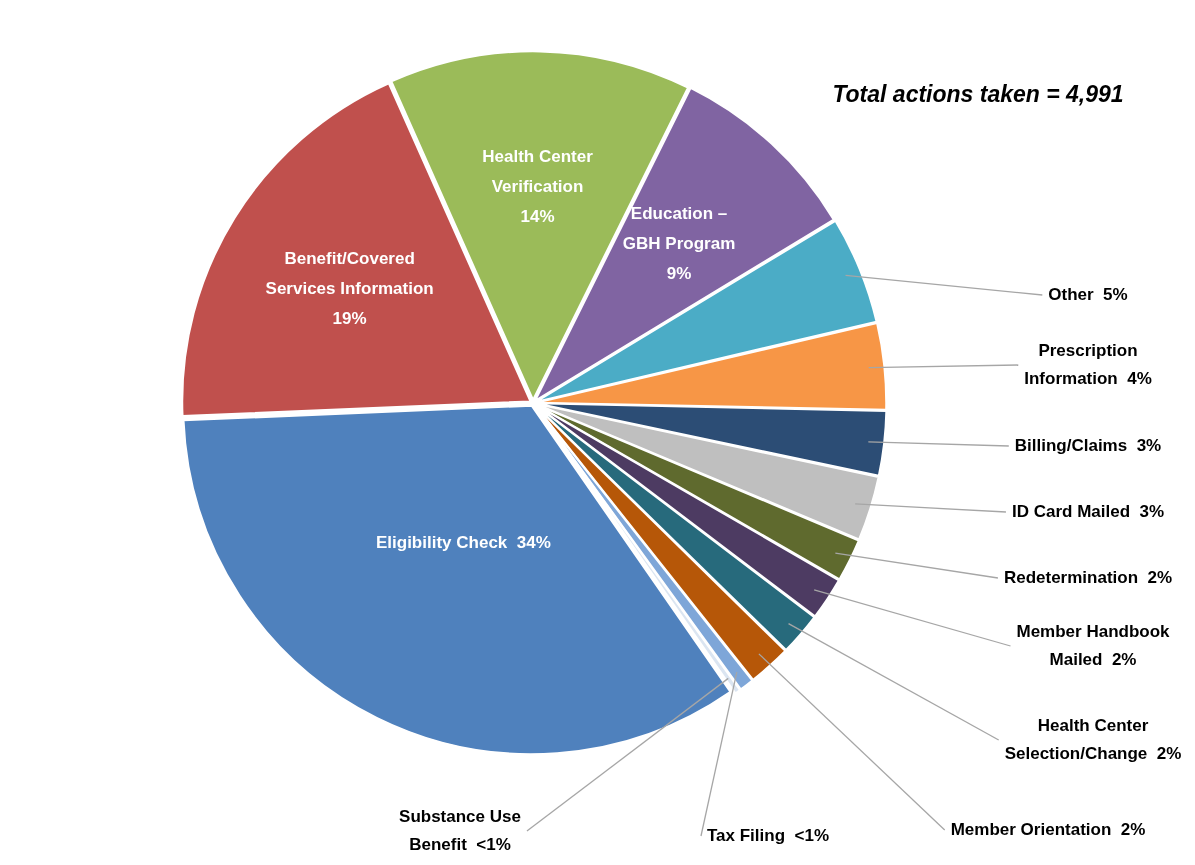 The image size is (1195, 865). What do you see at coordinates (460, 830) in the screenshot?
I see `slice-label: Substance Use Benefit <1%` at bounding box center [460, 830].